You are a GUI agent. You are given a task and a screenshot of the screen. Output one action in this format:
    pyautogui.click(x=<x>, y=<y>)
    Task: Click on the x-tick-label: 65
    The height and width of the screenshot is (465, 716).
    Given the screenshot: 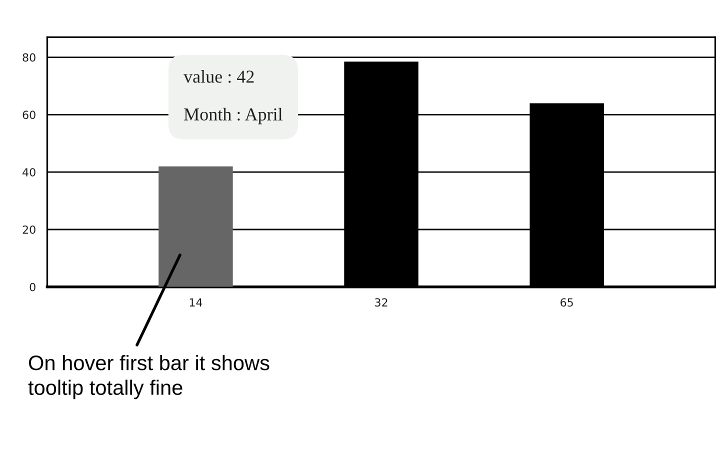 What is the action you would take?
    pyautogui.click(x=566, y=302)
    